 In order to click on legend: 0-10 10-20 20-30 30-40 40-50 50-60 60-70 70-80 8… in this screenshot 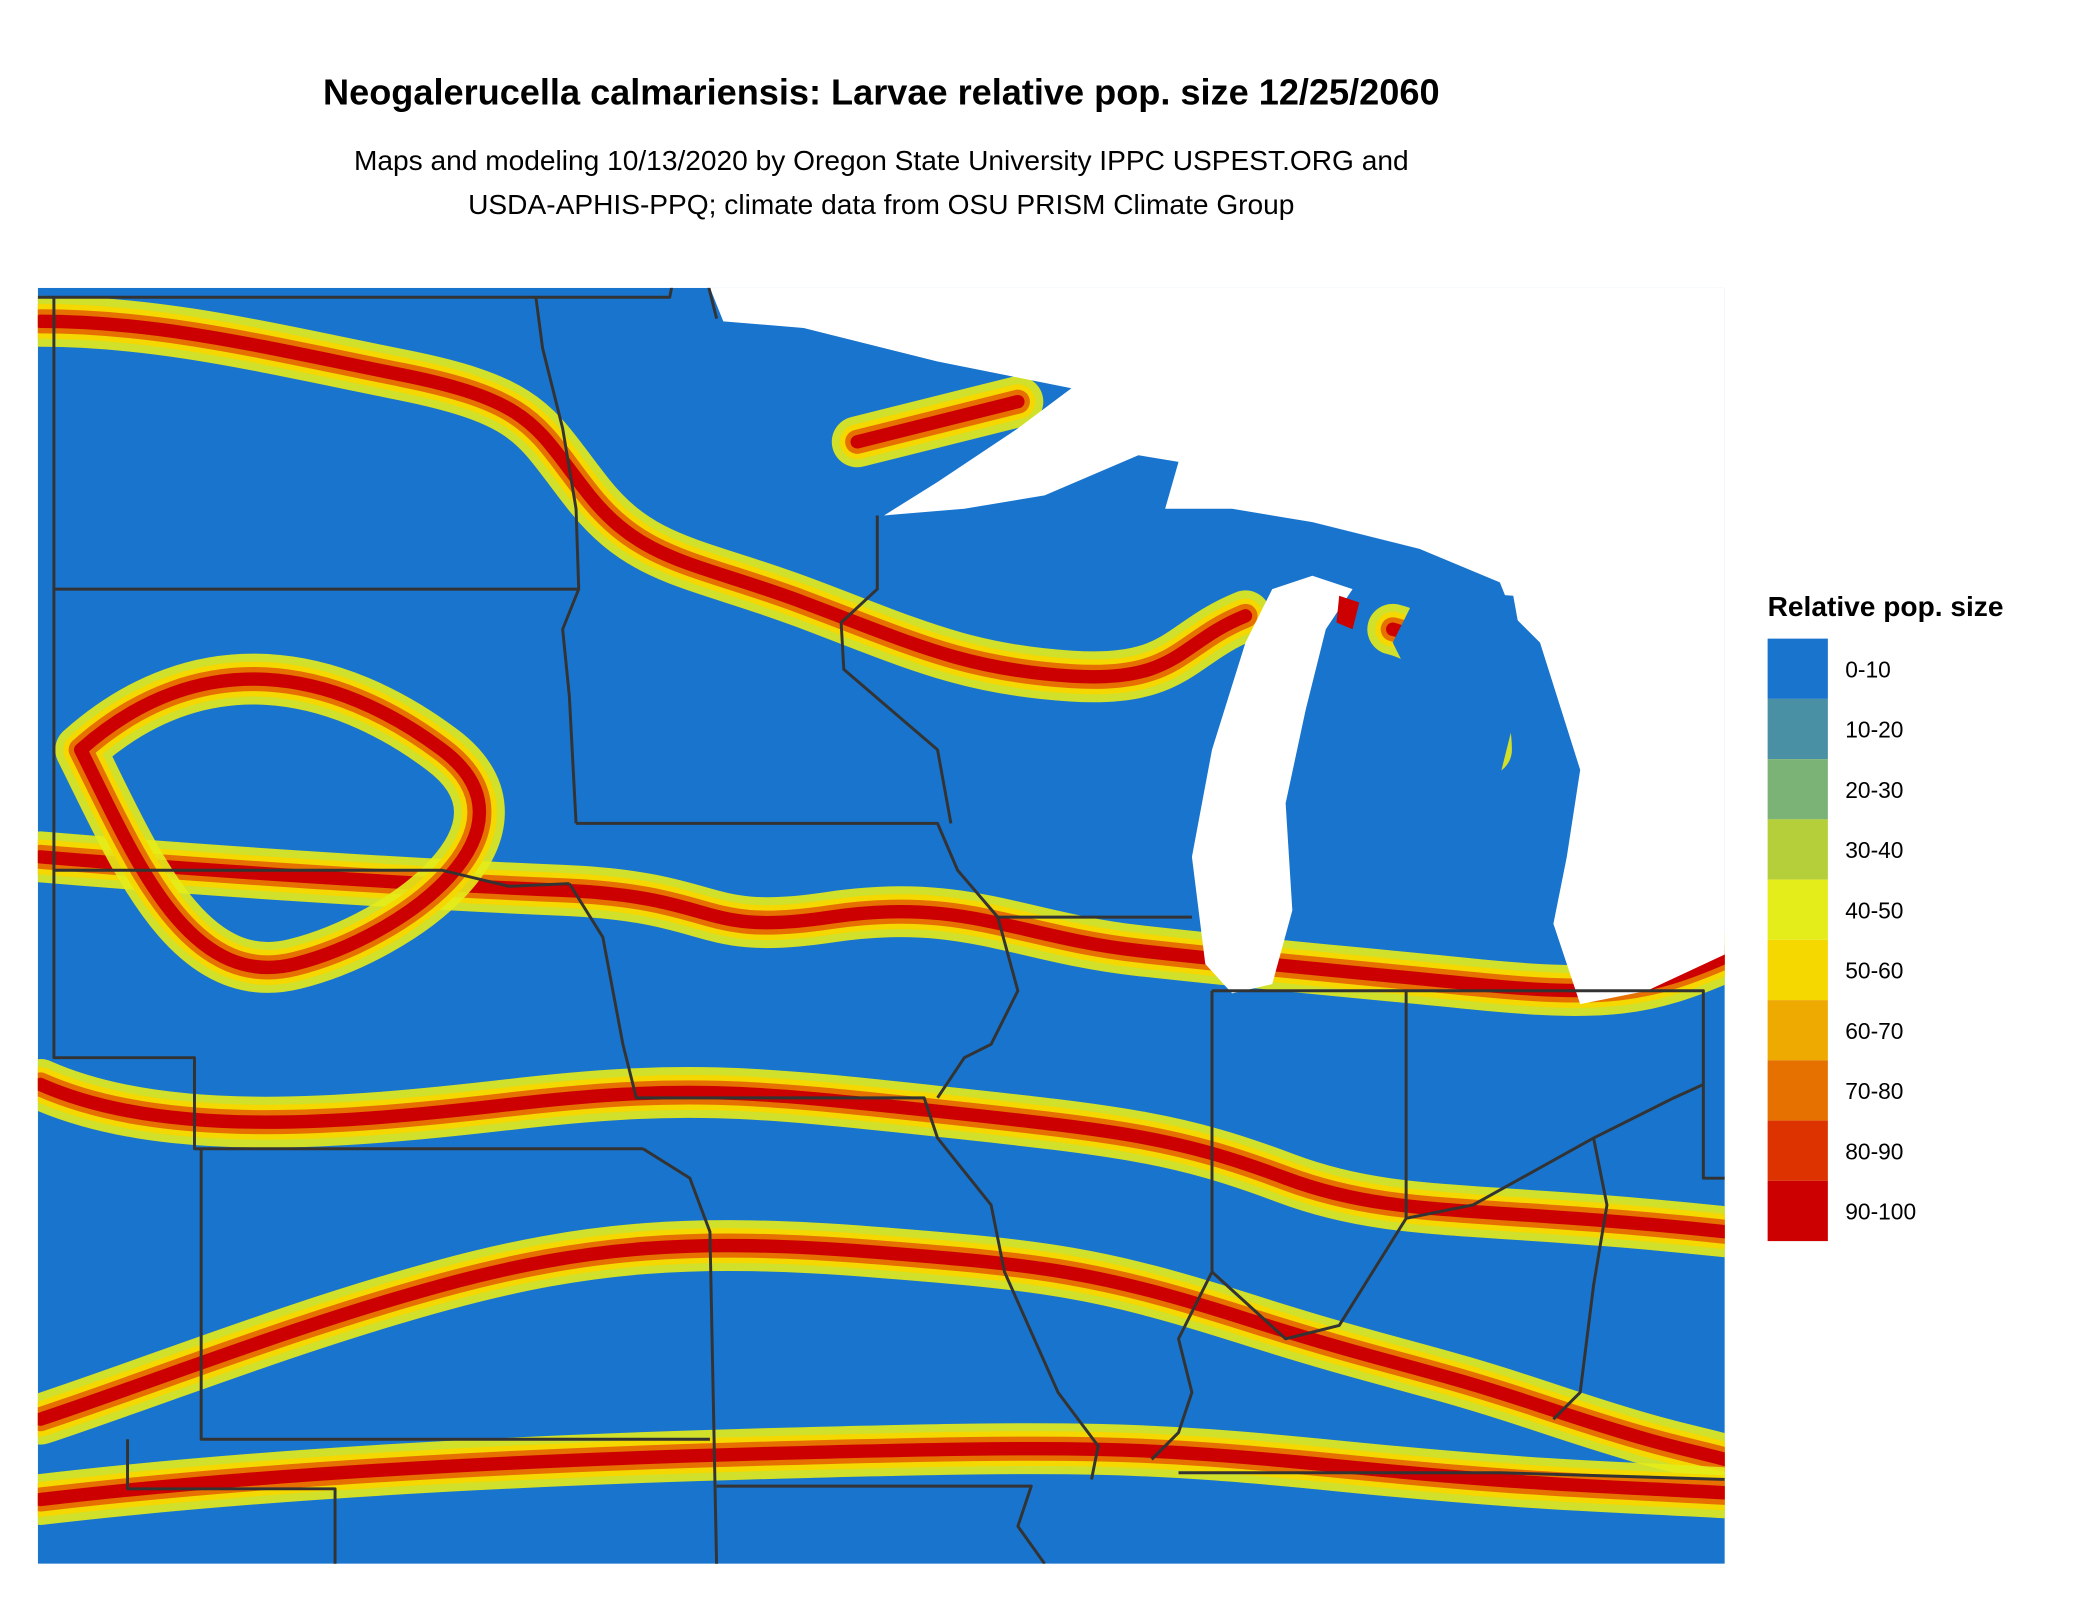, I will do `click(1841, 940)`.